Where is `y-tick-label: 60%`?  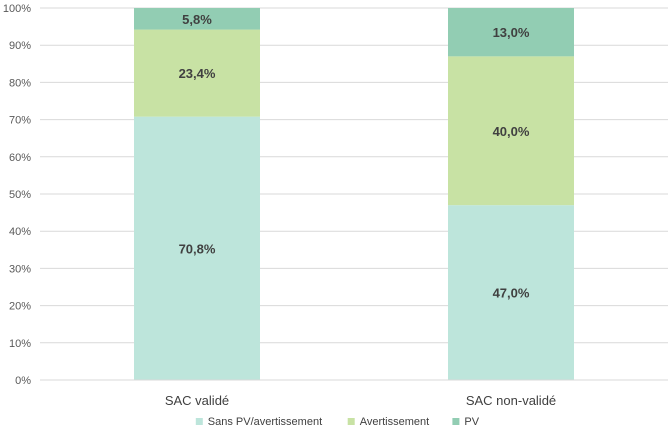
y-tick-label: 60% is located at coordinates (20, 158).